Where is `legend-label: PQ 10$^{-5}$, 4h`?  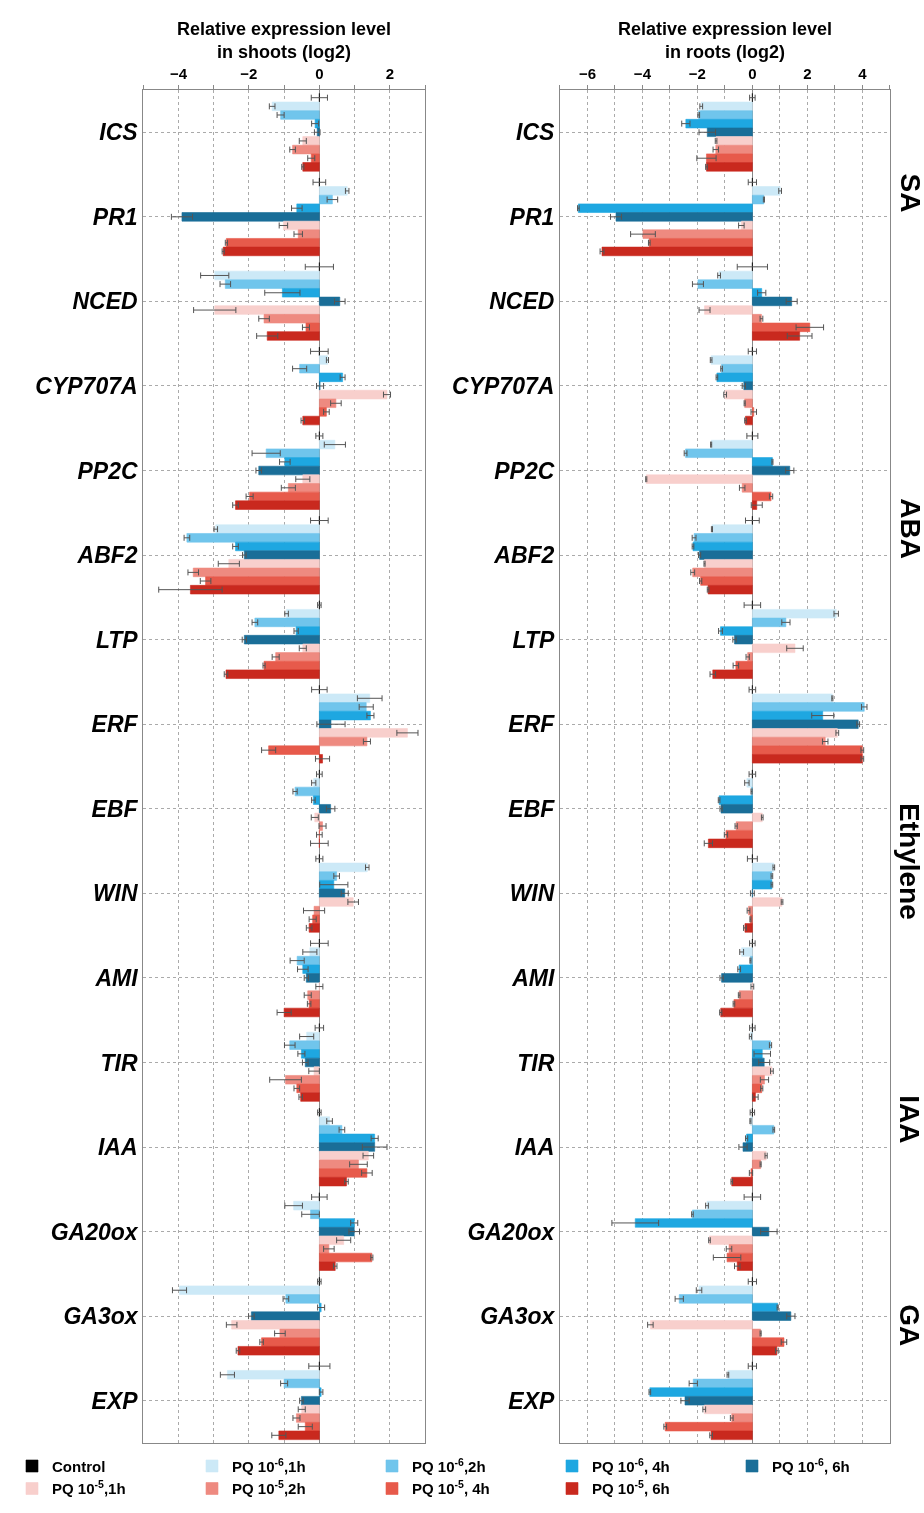 legend-label: PQ 10$^{-5}$, 4h is located at coordinates (451, 1488).